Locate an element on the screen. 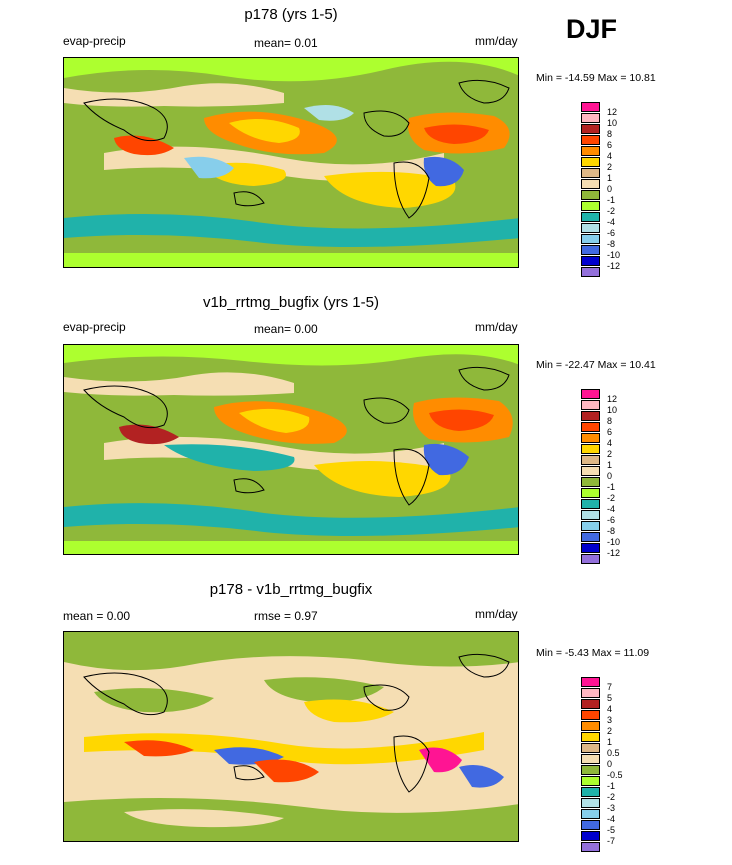 The image size is (732, 865). season-label: DJF is located at coordinates (592, 29).